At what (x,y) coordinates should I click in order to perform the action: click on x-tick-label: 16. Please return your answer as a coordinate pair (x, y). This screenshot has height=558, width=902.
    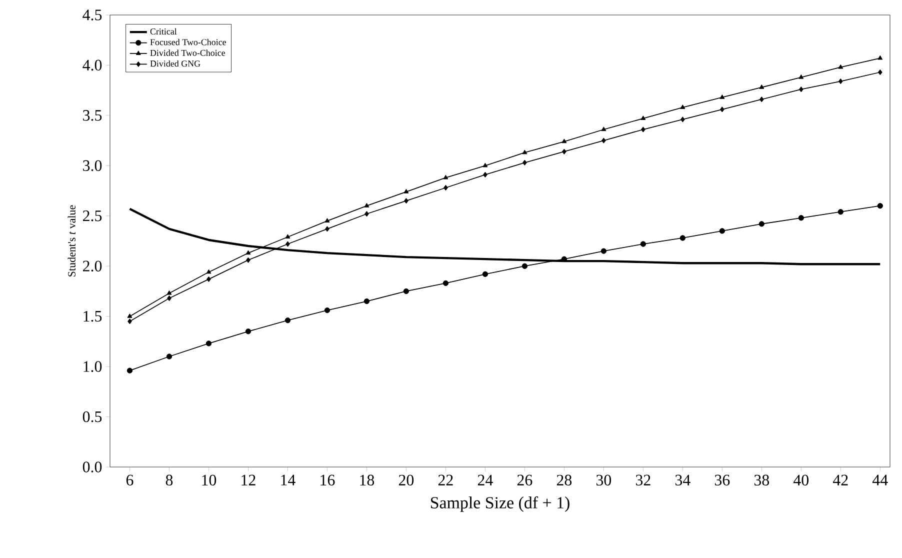
    Looking at the image, I should click on (327, 480).